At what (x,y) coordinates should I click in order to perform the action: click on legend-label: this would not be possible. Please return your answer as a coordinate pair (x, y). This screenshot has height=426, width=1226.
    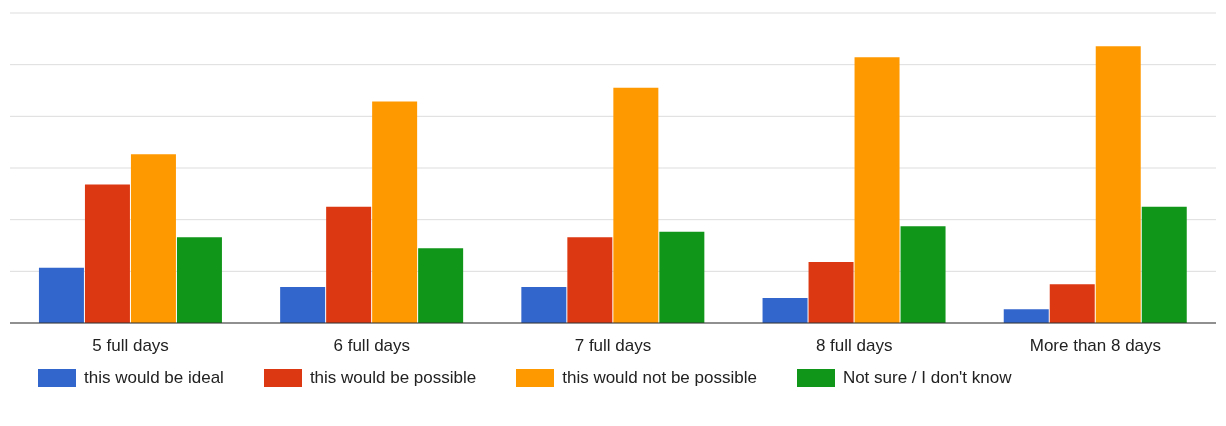
    Looking at the image, I should click on (659, 378).